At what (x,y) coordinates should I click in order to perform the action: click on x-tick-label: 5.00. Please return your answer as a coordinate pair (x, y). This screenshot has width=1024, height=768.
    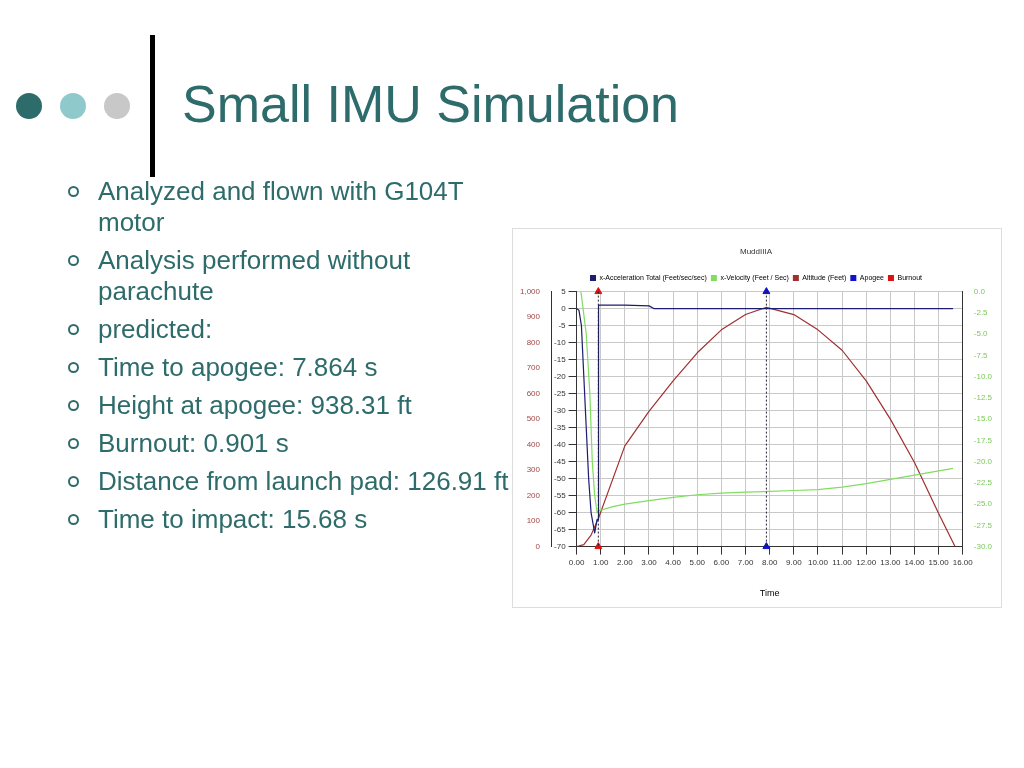
    Looking at the image, I should click on (697, 562).